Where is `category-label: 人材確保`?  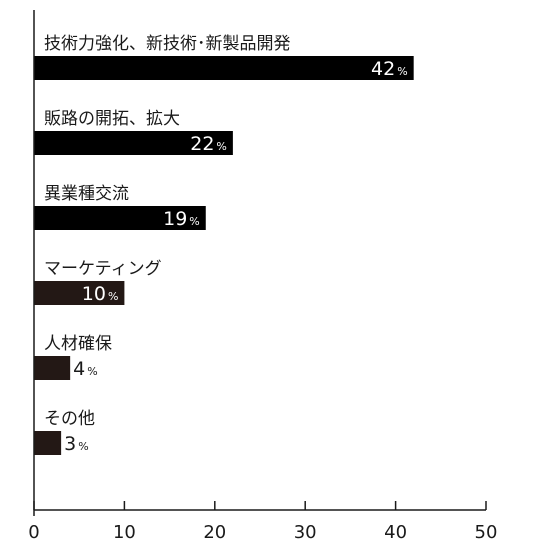 category-label: 人材確保 is located at coordinates (78, 344).